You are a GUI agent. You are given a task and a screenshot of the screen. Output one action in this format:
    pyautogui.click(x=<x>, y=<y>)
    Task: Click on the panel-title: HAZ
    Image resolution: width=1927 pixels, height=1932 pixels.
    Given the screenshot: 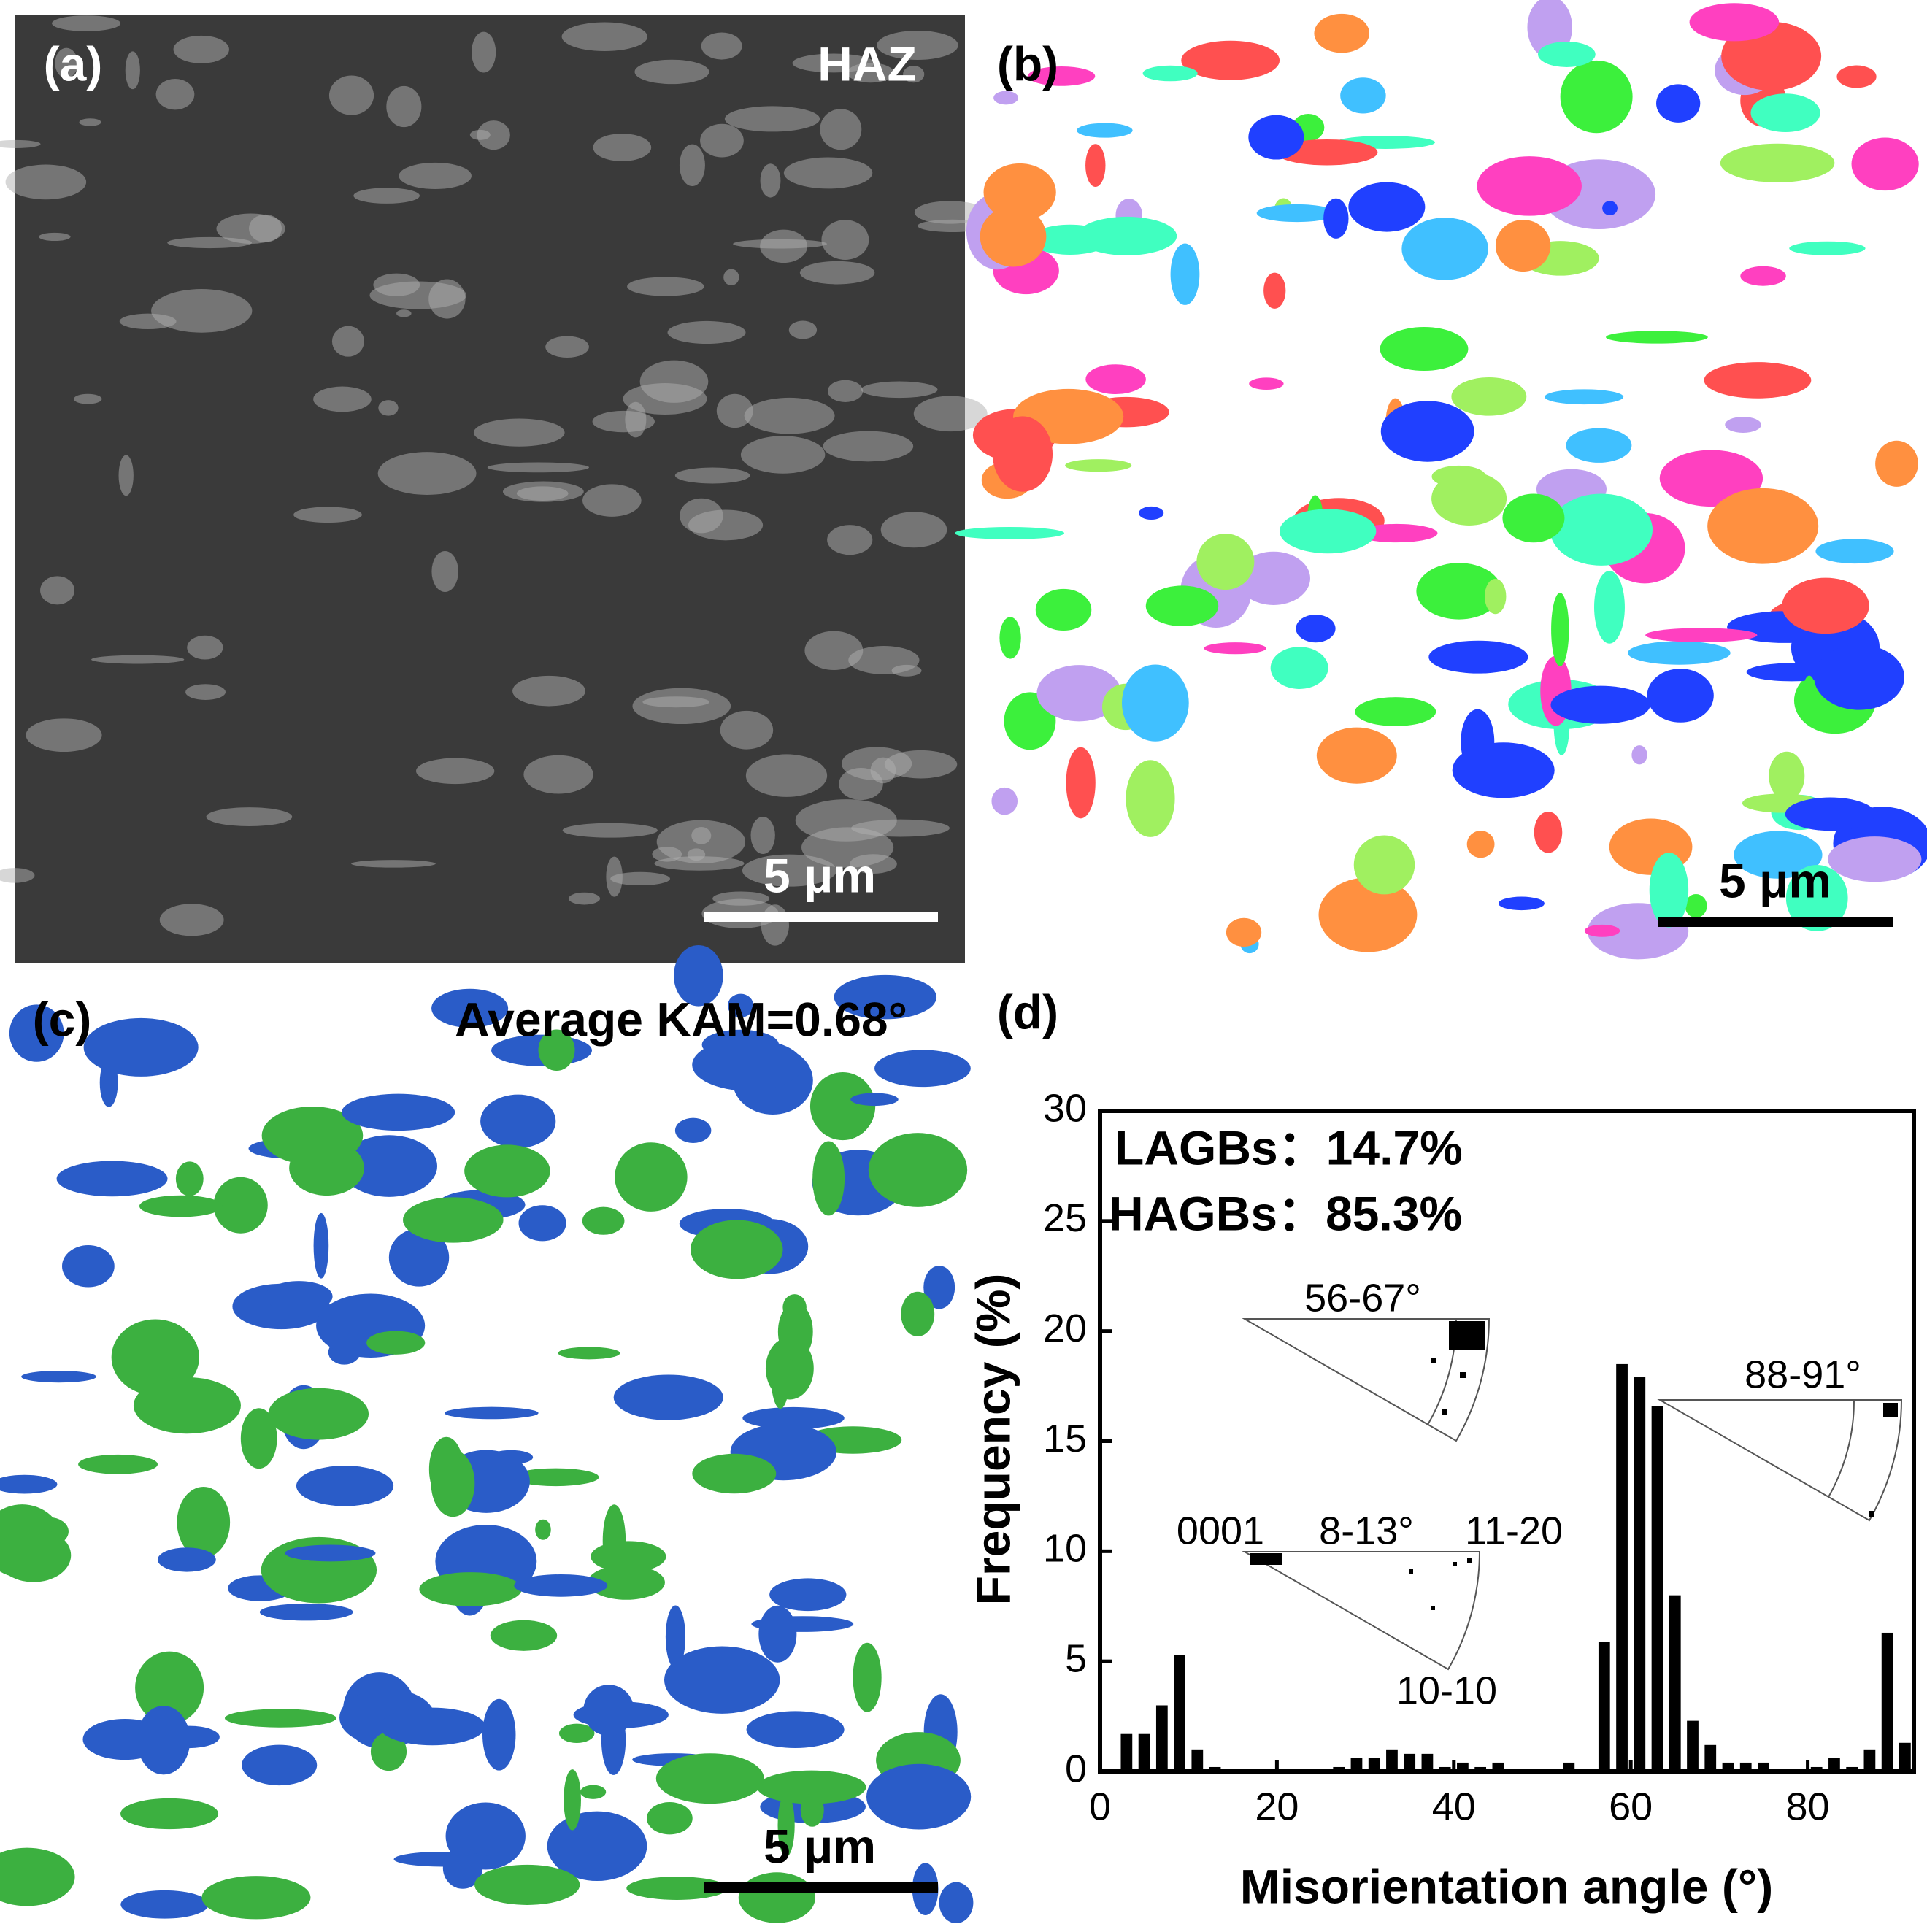 What is the action you would take?
    pyautogui.click(x=867, y=63)
    